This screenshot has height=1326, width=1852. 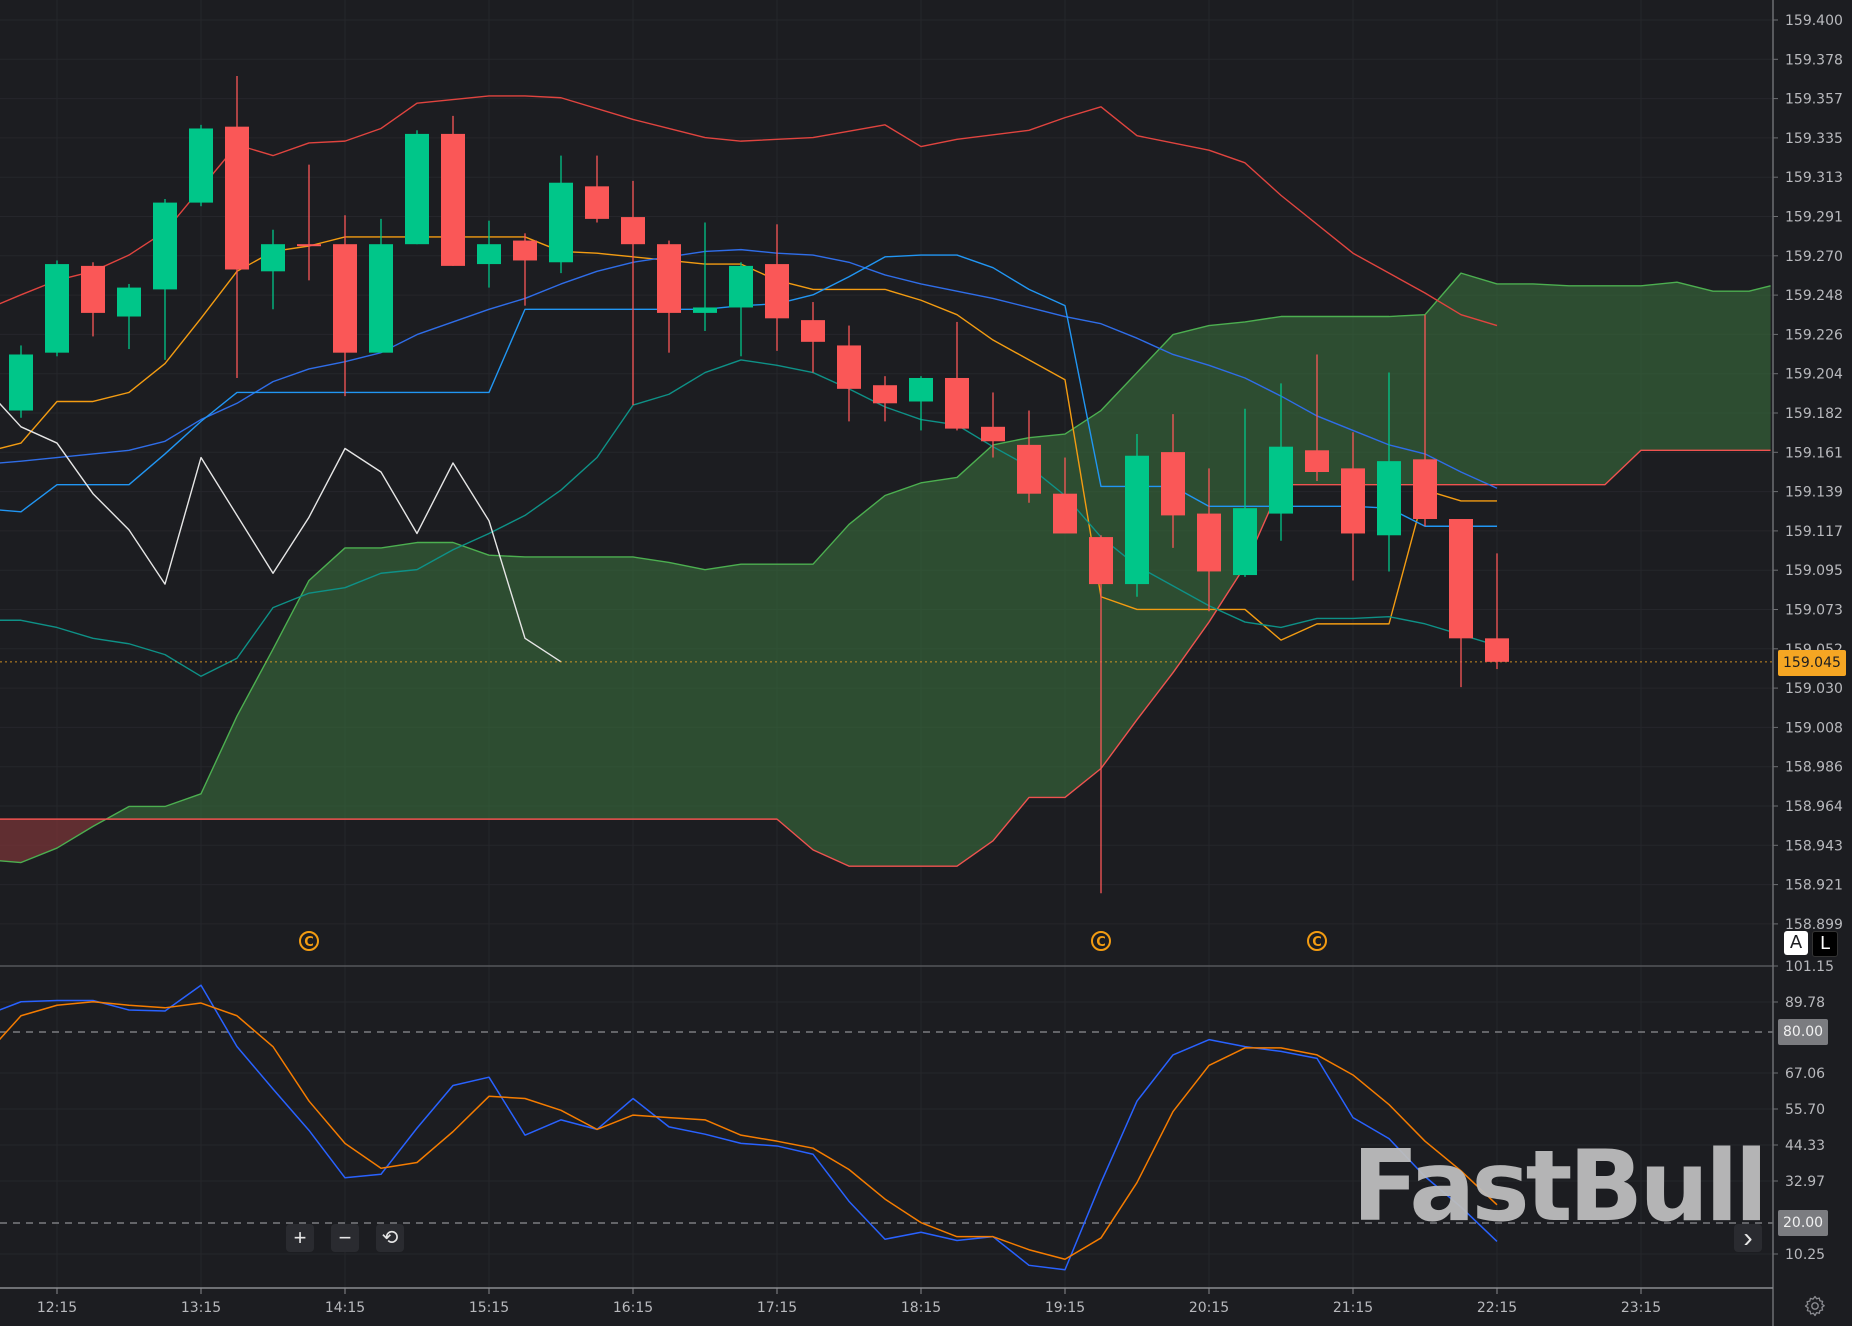 What do you see at coordinates (1814, 139) in the screenshot?
I see `price-tick-label: 159.335` at bounding box center [1814, 139].